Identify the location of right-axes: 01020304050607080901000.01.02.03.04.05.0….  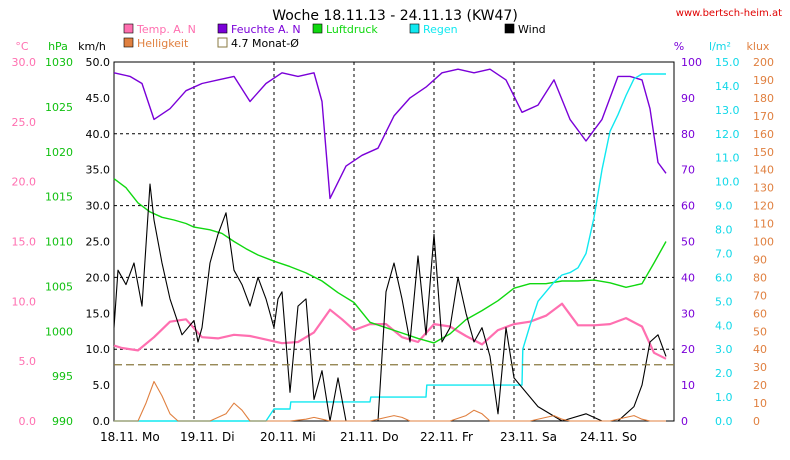
(727, 242).